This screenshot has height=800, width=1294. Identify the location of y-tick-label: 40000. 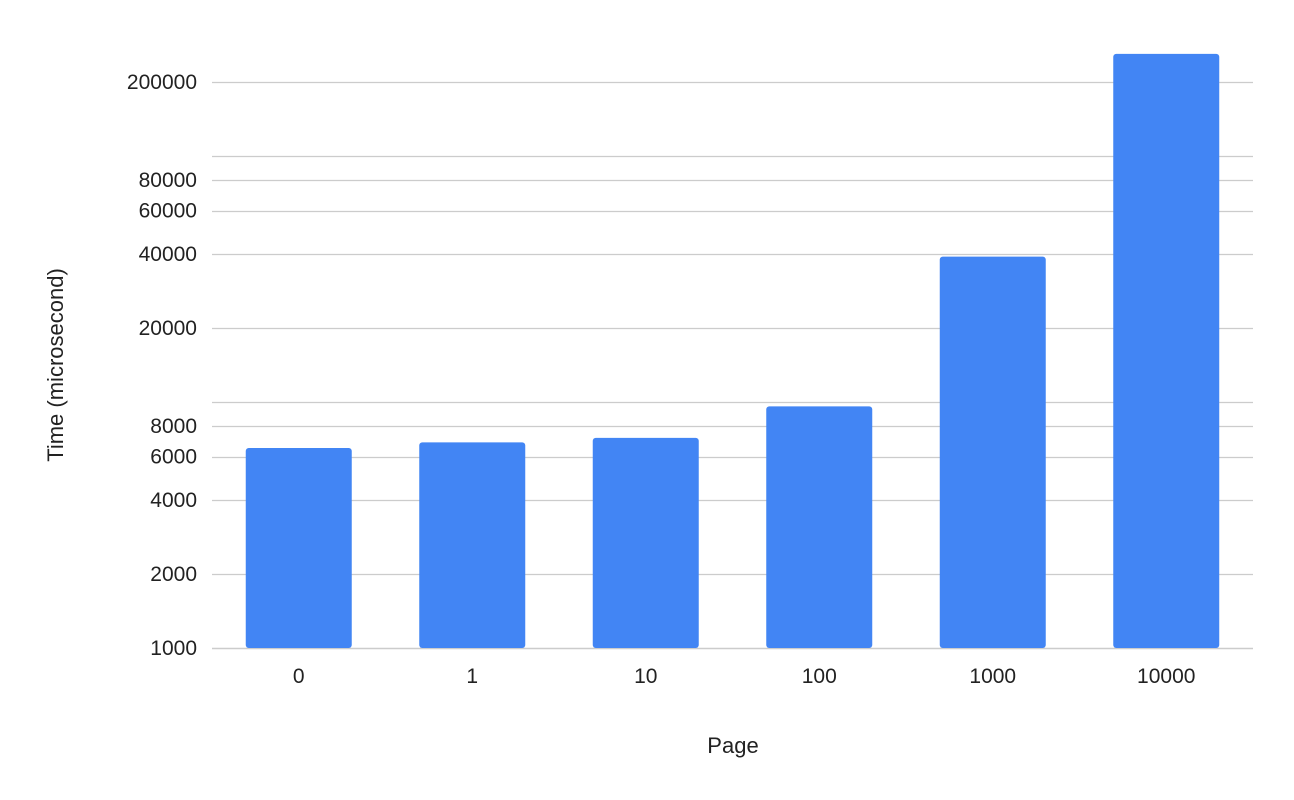
(168, 254).